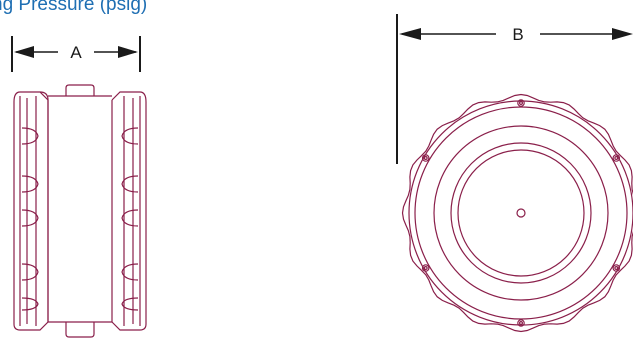 The image size is (633, 343). I want to click on side-view-bottom-boss, so click(80, 330).